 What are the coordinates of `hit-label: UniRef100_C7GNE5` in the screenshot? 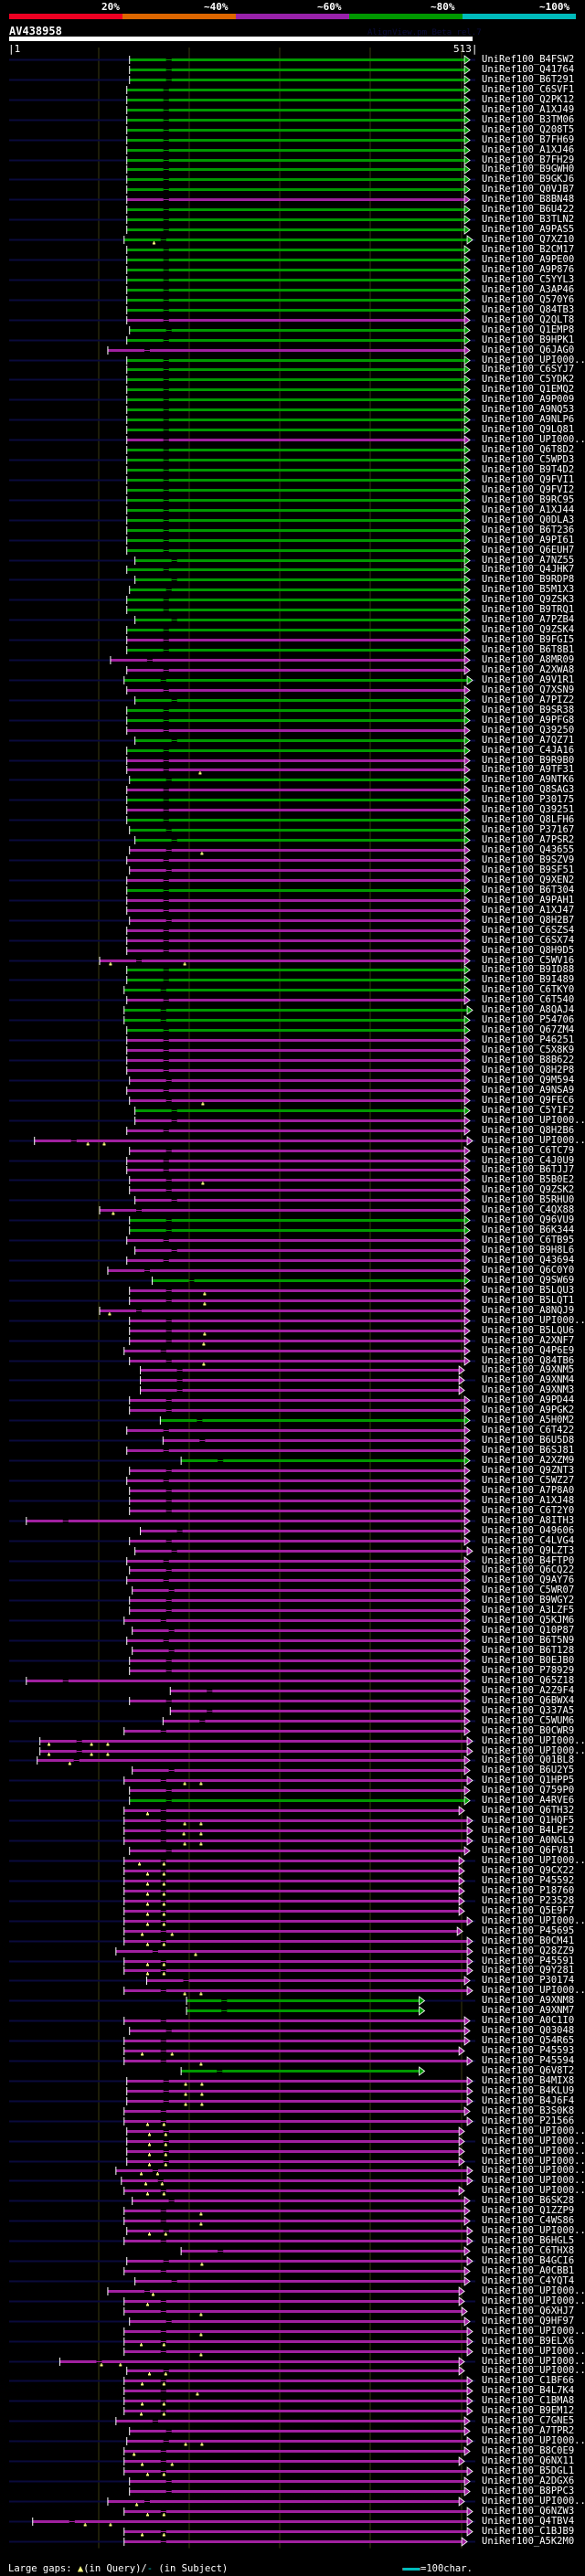 It's located at (529, 2420).